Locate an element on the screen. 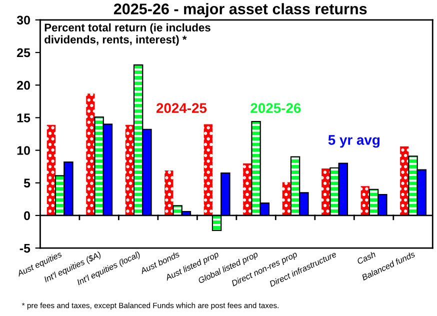  series-label: 2024-25 is located at coordinates (181, 108).